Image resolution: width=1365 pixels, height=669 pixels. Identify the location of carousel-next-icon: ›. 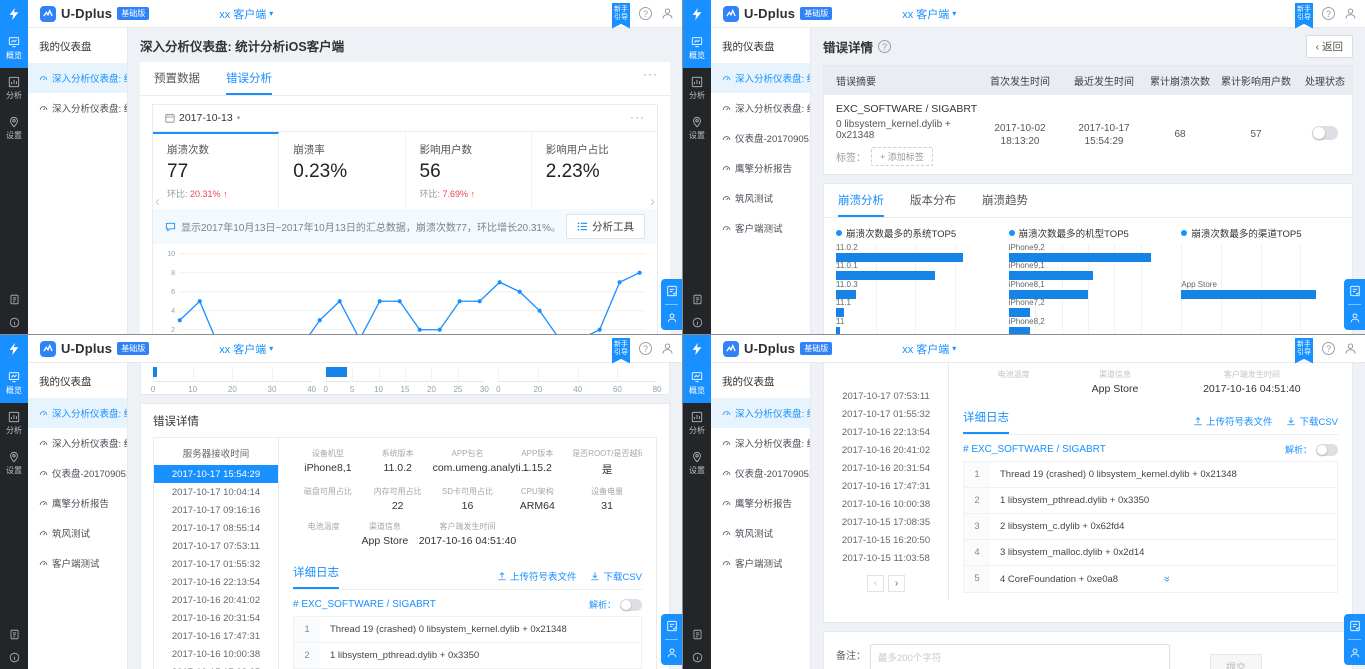
(652, 201).